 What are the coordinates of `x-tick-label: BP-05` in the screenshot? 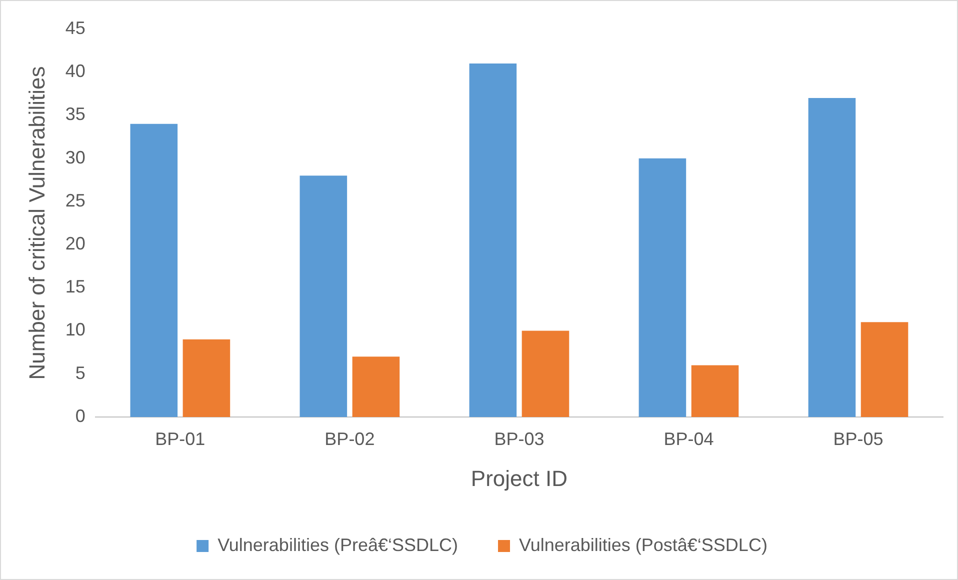 It's located at (858, 438).